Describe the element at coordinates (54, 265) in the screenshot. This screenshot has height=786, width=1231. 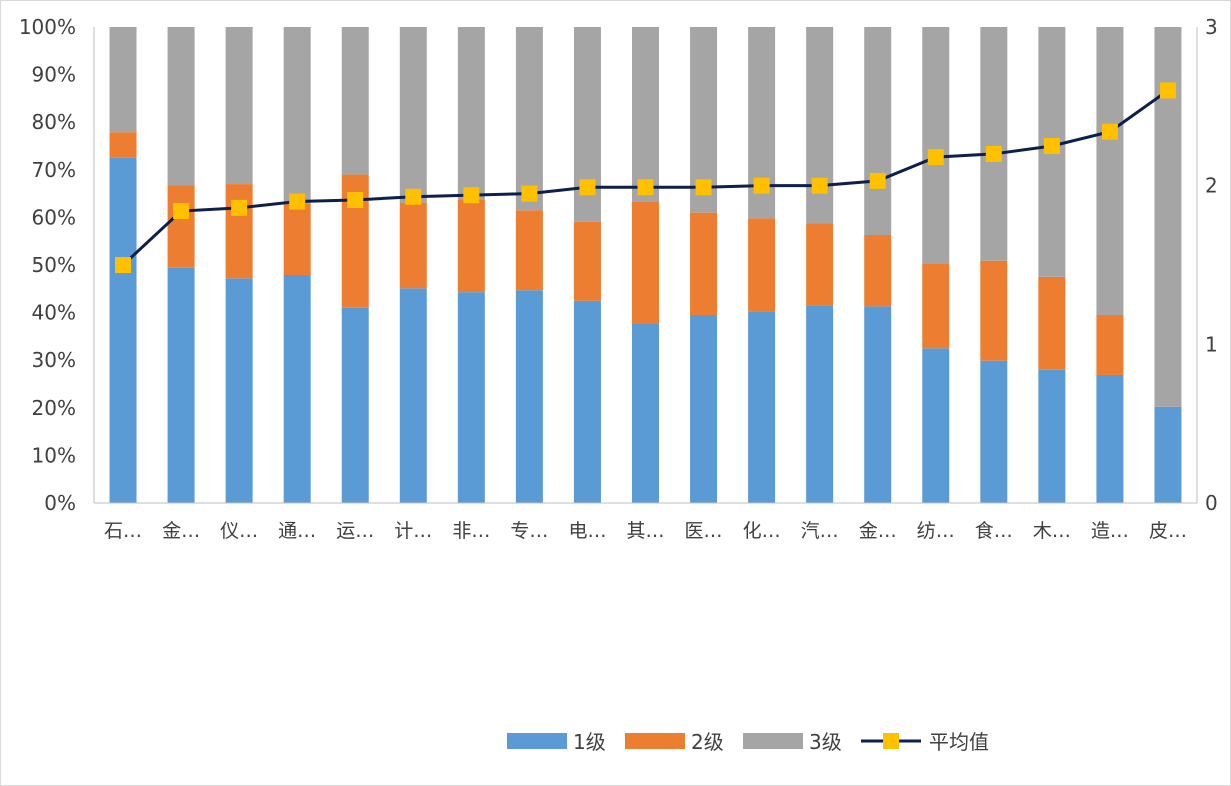
I see `y-left-tick-label: 50%` at that location.